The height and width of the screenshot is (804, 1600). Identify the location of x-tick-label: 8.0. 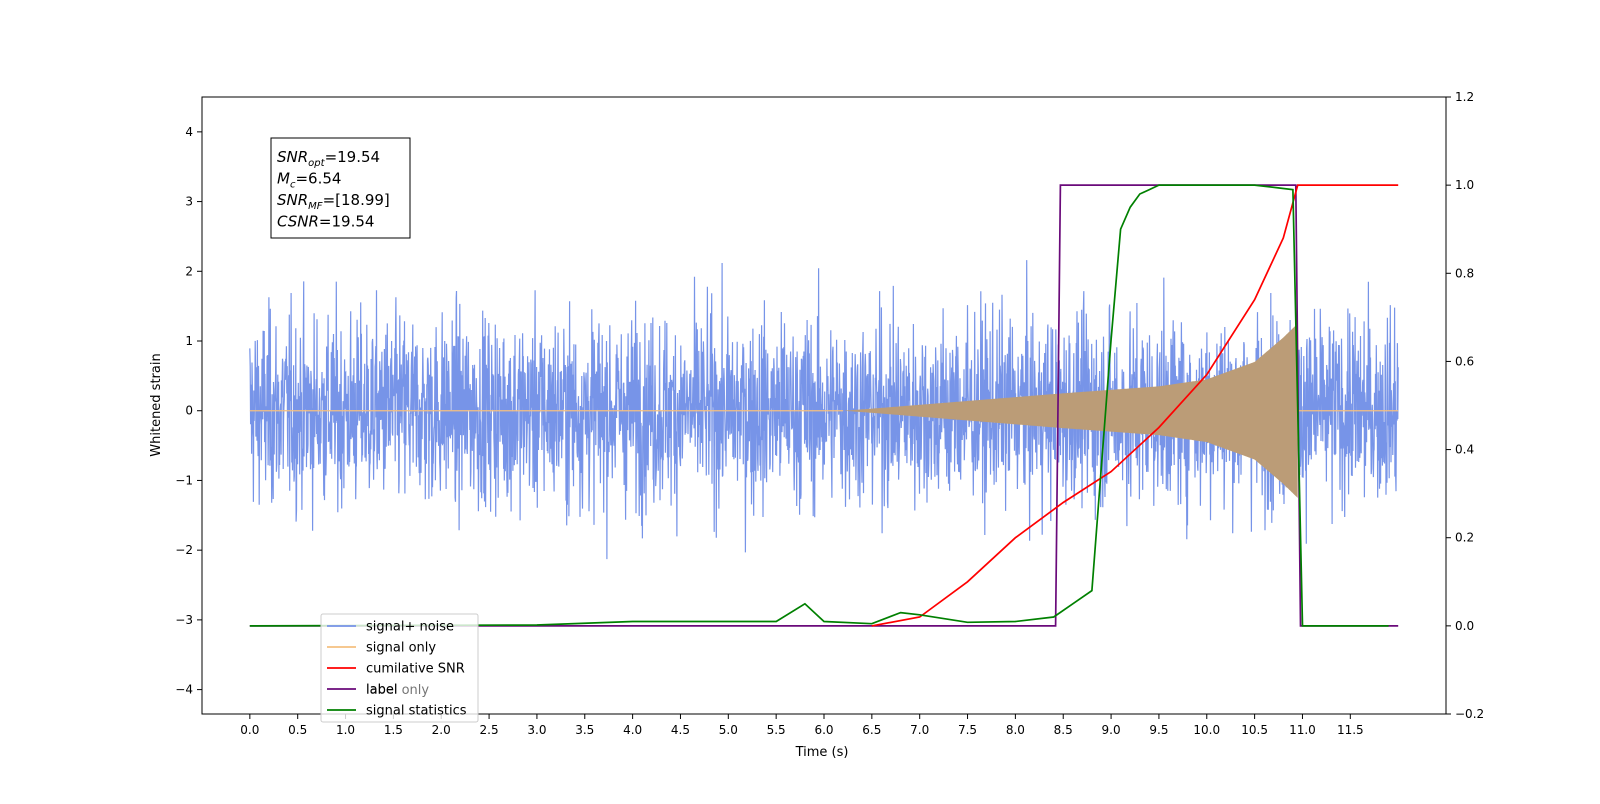
(1015, 730).